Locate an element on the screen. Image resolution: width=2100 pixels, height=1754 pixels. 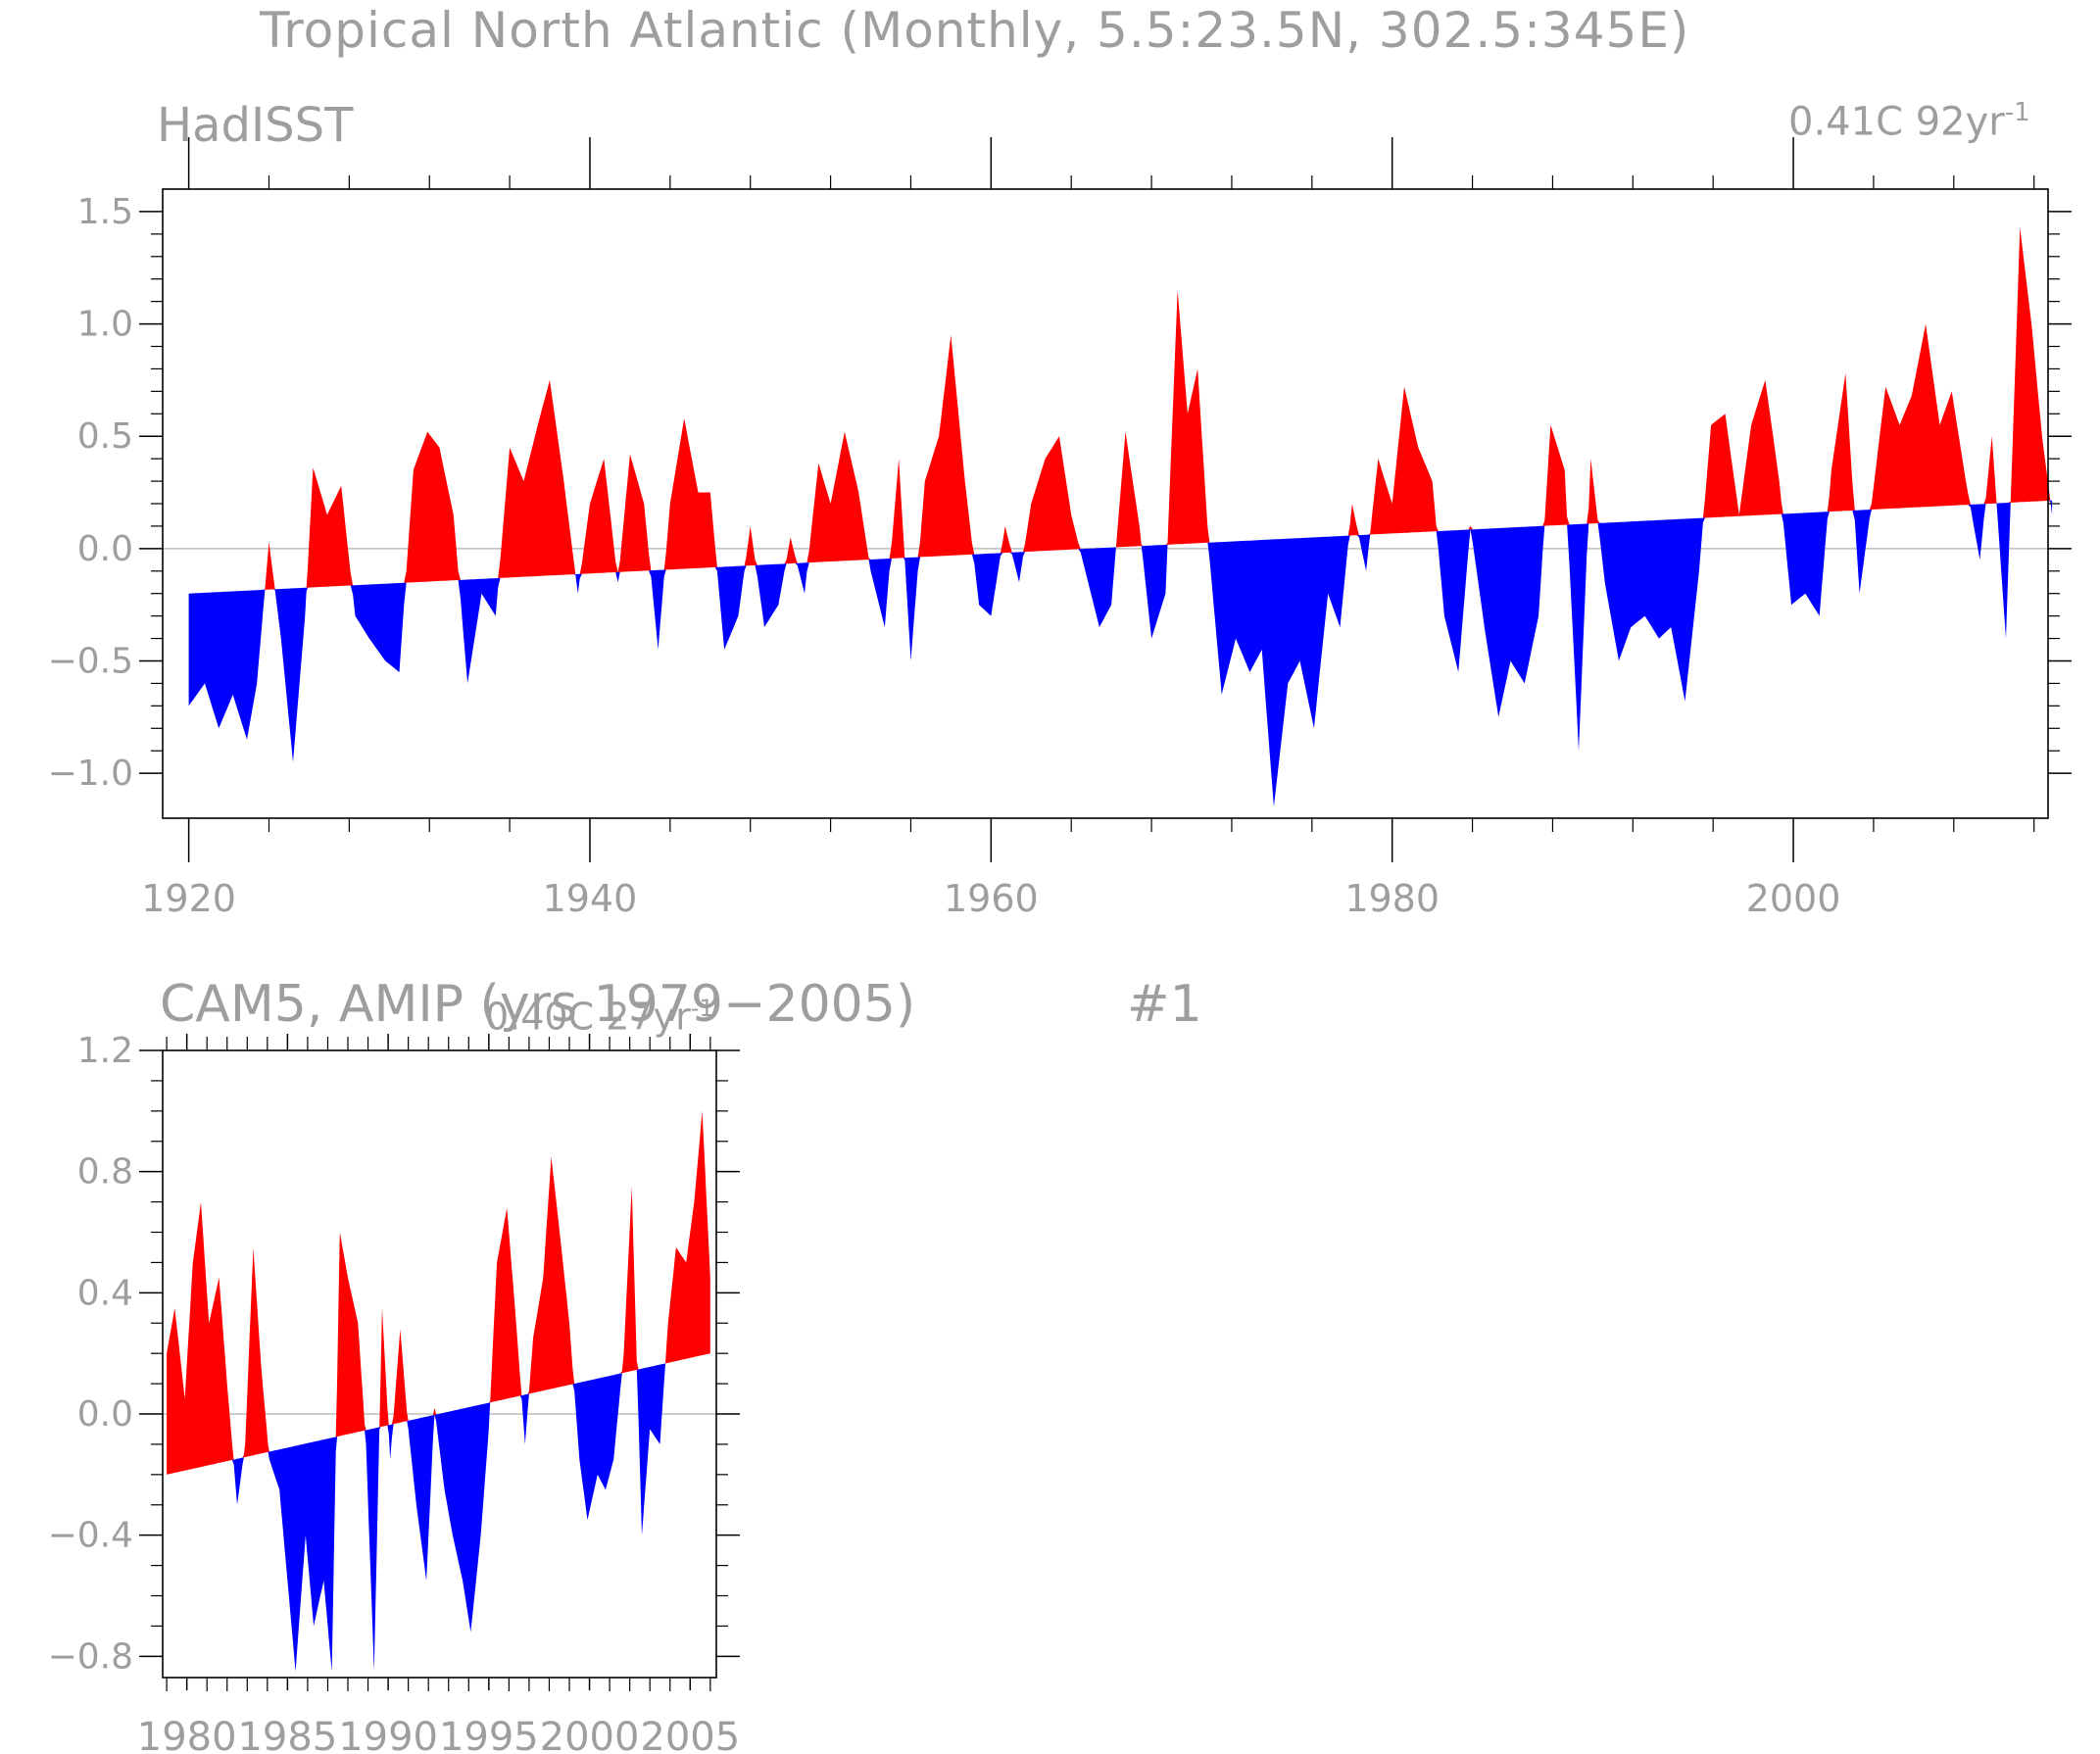
y-tick-label: 0.5 is located at coordinates (105, 437).